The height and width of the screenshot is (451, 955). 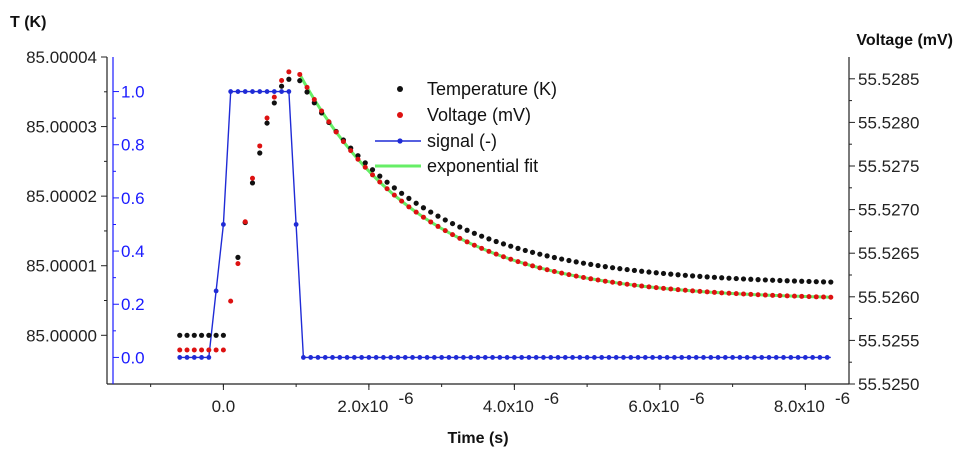 I want to click on y-right-tick-label: 55.5255, so click(x=888, y=340).